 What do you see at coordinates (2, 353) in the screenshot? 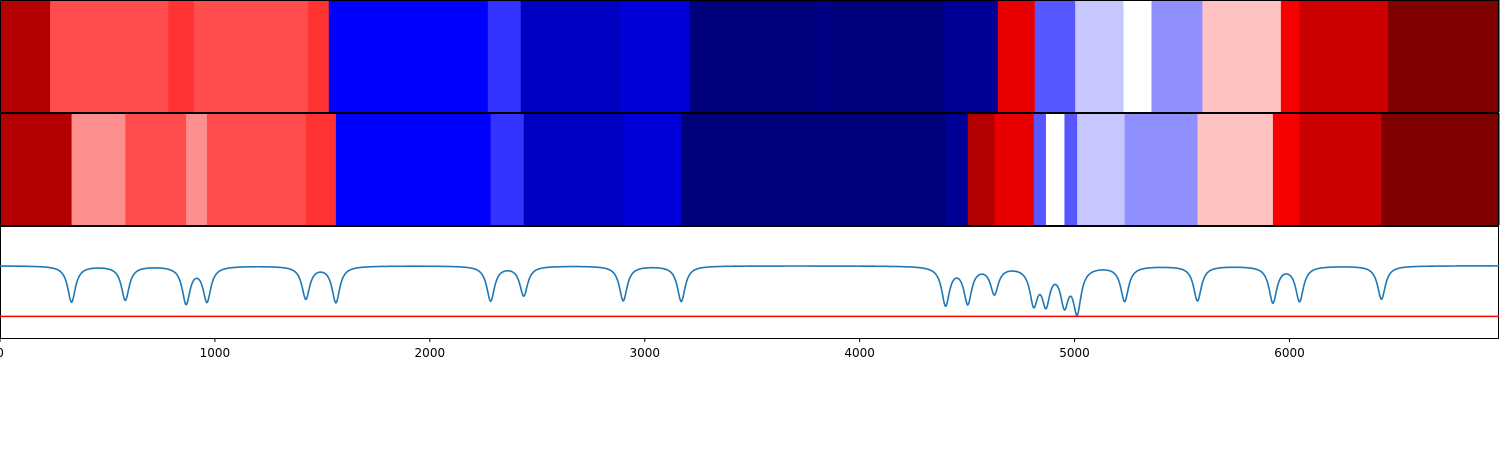
I see `x-tick-label-0: 0` at bounding box center [2, 353].